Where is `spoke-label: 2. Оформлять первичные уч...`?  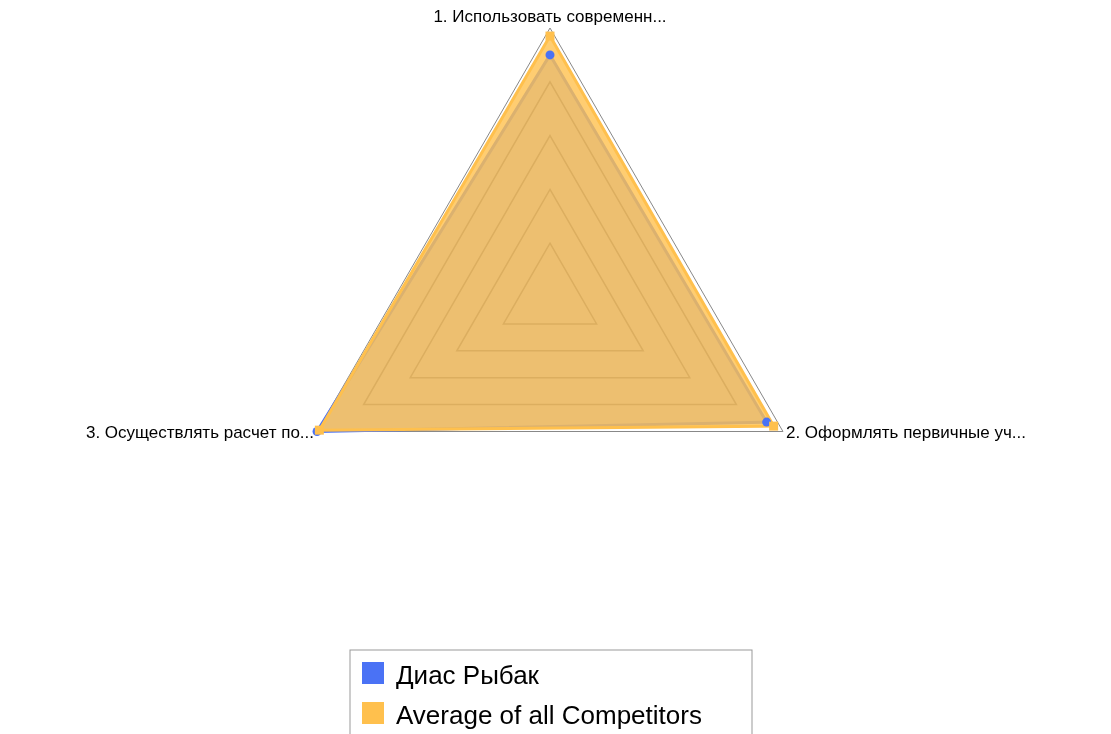
spoke-label: 2. Оформлять первичные уч... is located at coordinates (905, 432).